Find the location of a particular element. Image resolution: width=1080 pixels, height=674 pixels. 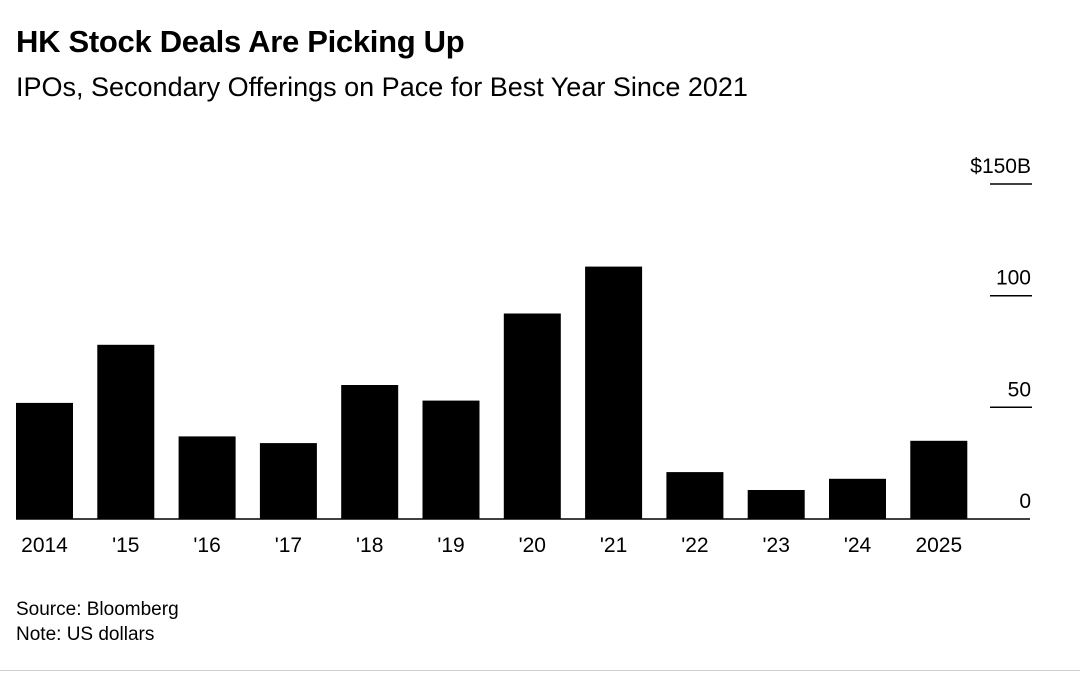

bottom-divider is located at coordinates (540, 670).